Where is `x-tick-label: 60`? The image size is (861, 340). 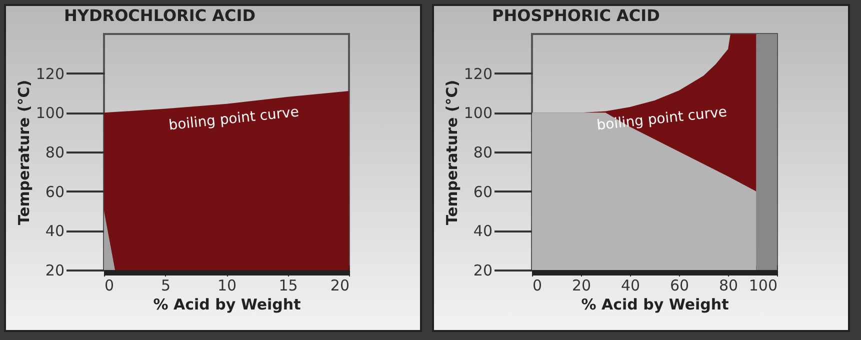 x-tick-label: 60 is located at coordinates (680, 285).